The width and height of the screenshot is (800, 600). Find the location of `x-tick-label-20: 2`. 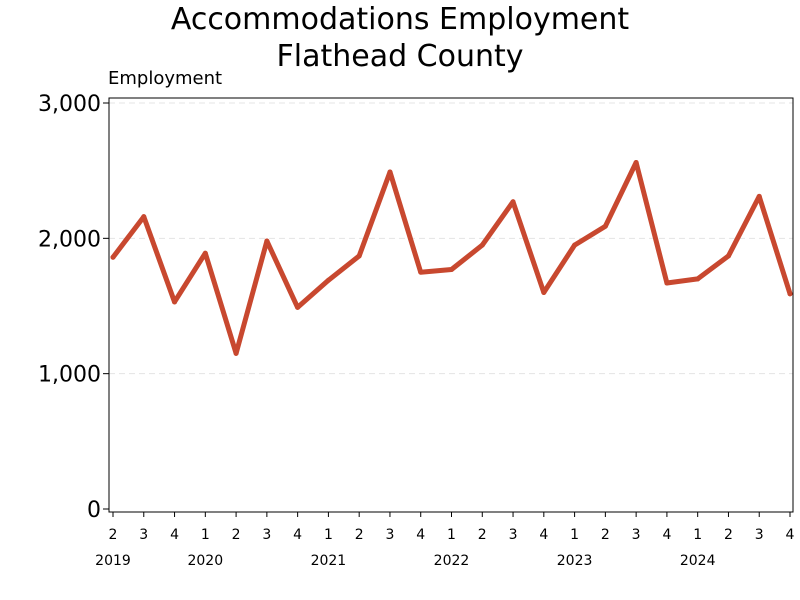

x-tick-label-20: 2 is located at coordinates (728, 535).